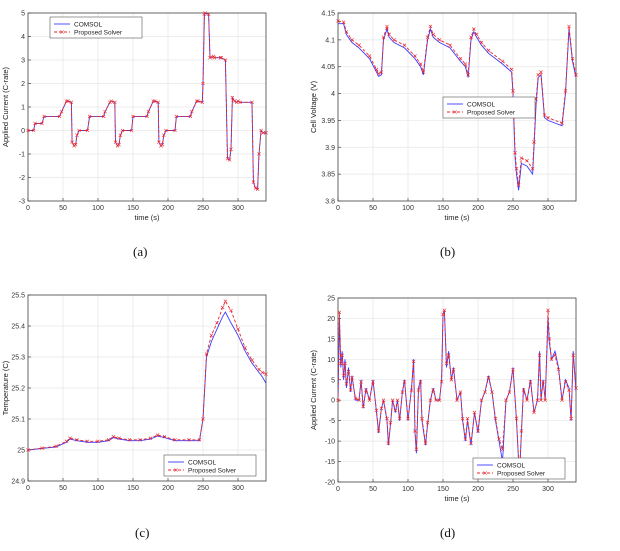 This screenshot has width=620, height=551. Describe the element at coordinates (513, 489) in the screenshot. I see `chart-d-x-tick-label: 250` at that location.